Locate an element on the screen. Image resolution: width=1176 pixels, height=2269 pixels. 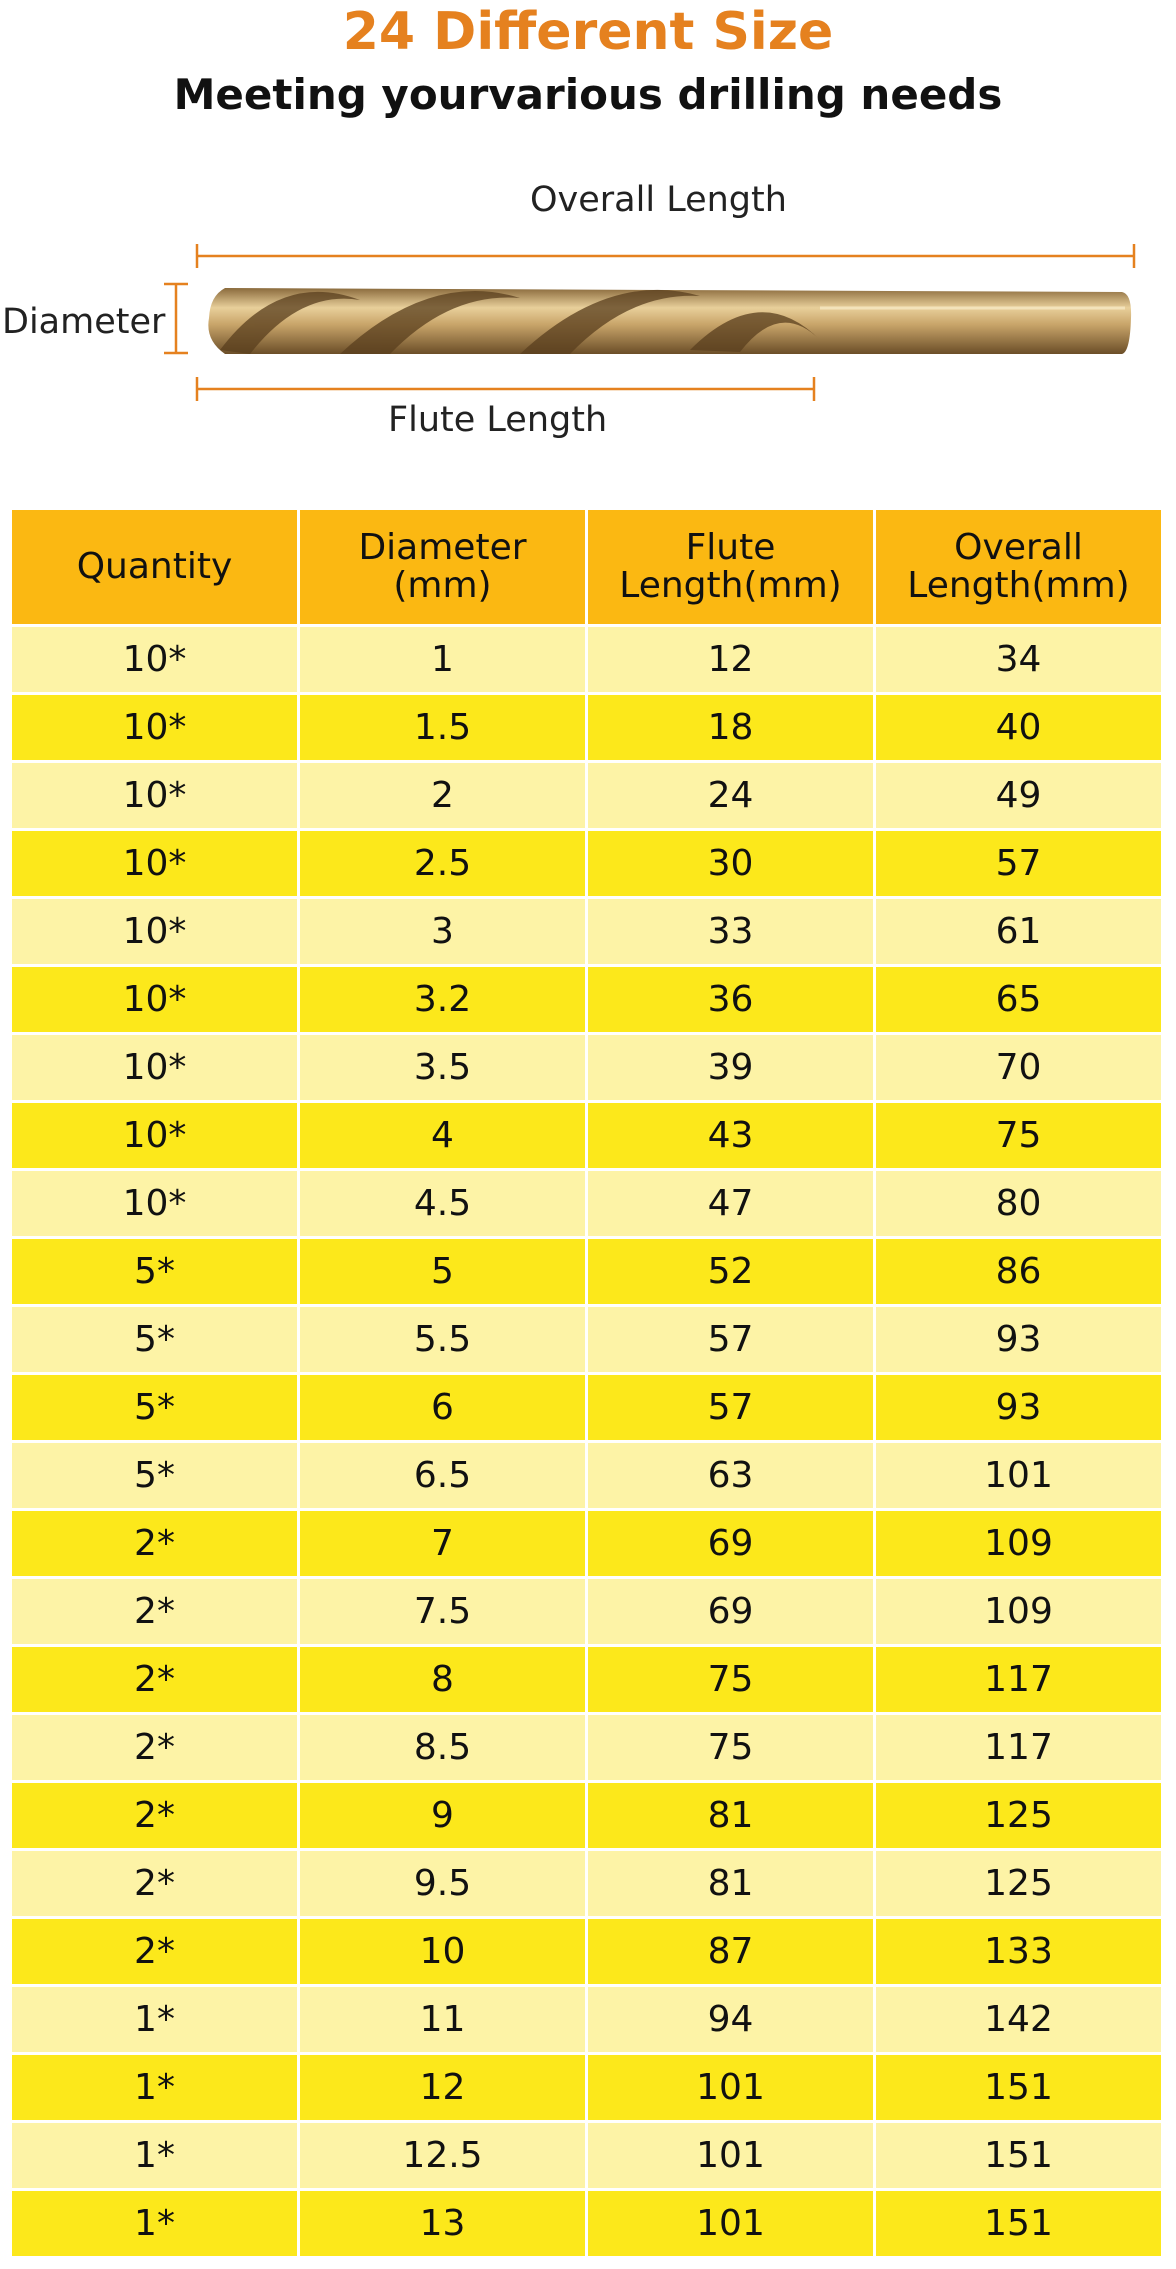
table-cell: 9.5 is located at coordinates (442, 1883).